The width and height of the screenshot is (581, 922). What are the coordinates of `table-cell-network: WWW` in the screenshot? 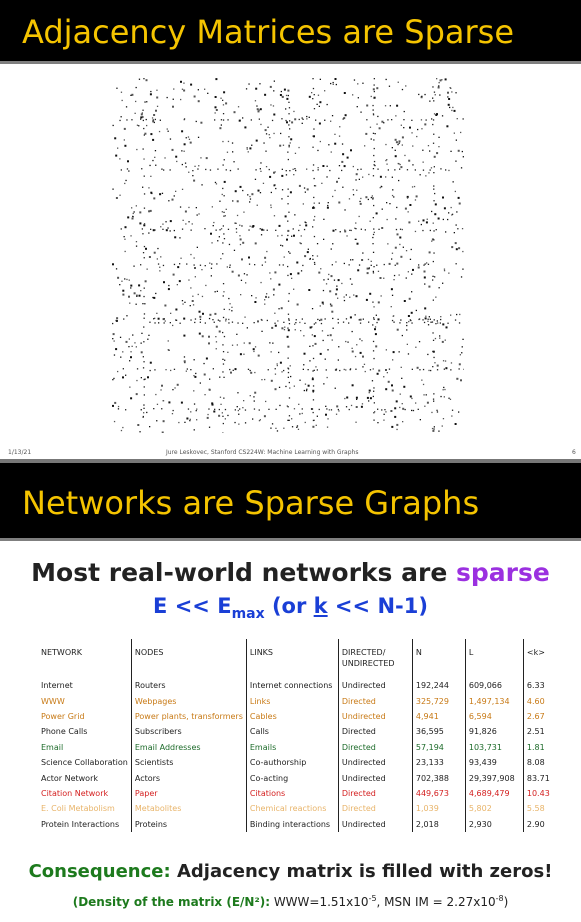 It's located at (53, 701).